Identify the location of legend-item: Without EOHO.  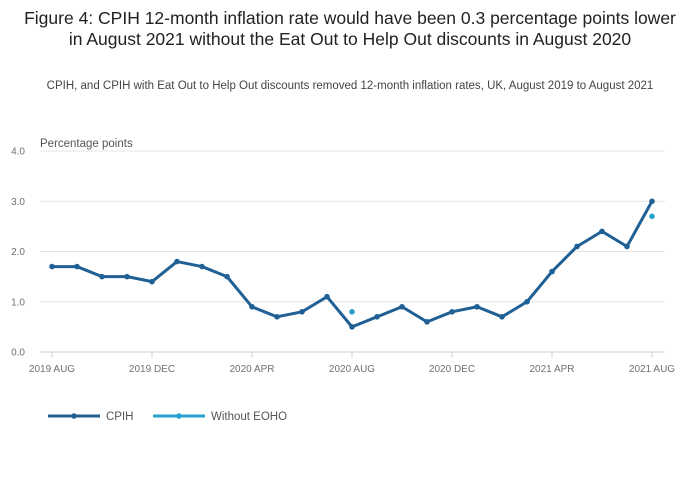
(220, 417).